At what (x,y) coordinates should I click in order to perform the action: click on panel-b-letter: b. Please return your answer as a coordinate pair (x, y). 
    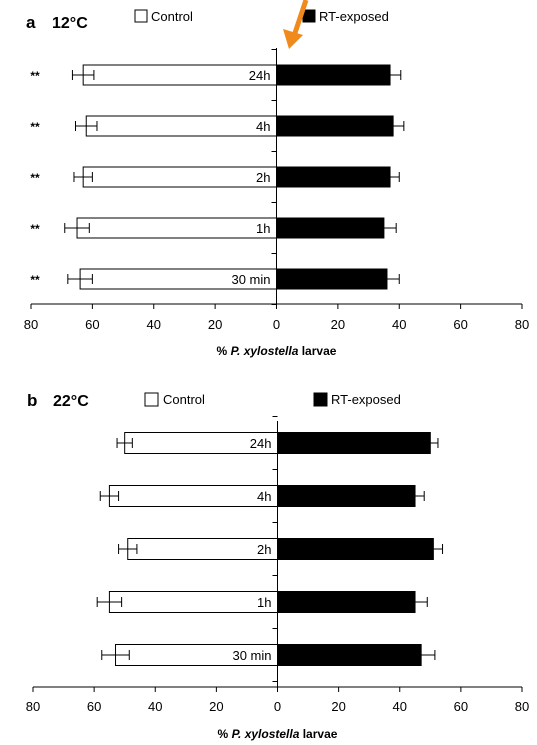
    Looking at the image, I should click on (32, 400).